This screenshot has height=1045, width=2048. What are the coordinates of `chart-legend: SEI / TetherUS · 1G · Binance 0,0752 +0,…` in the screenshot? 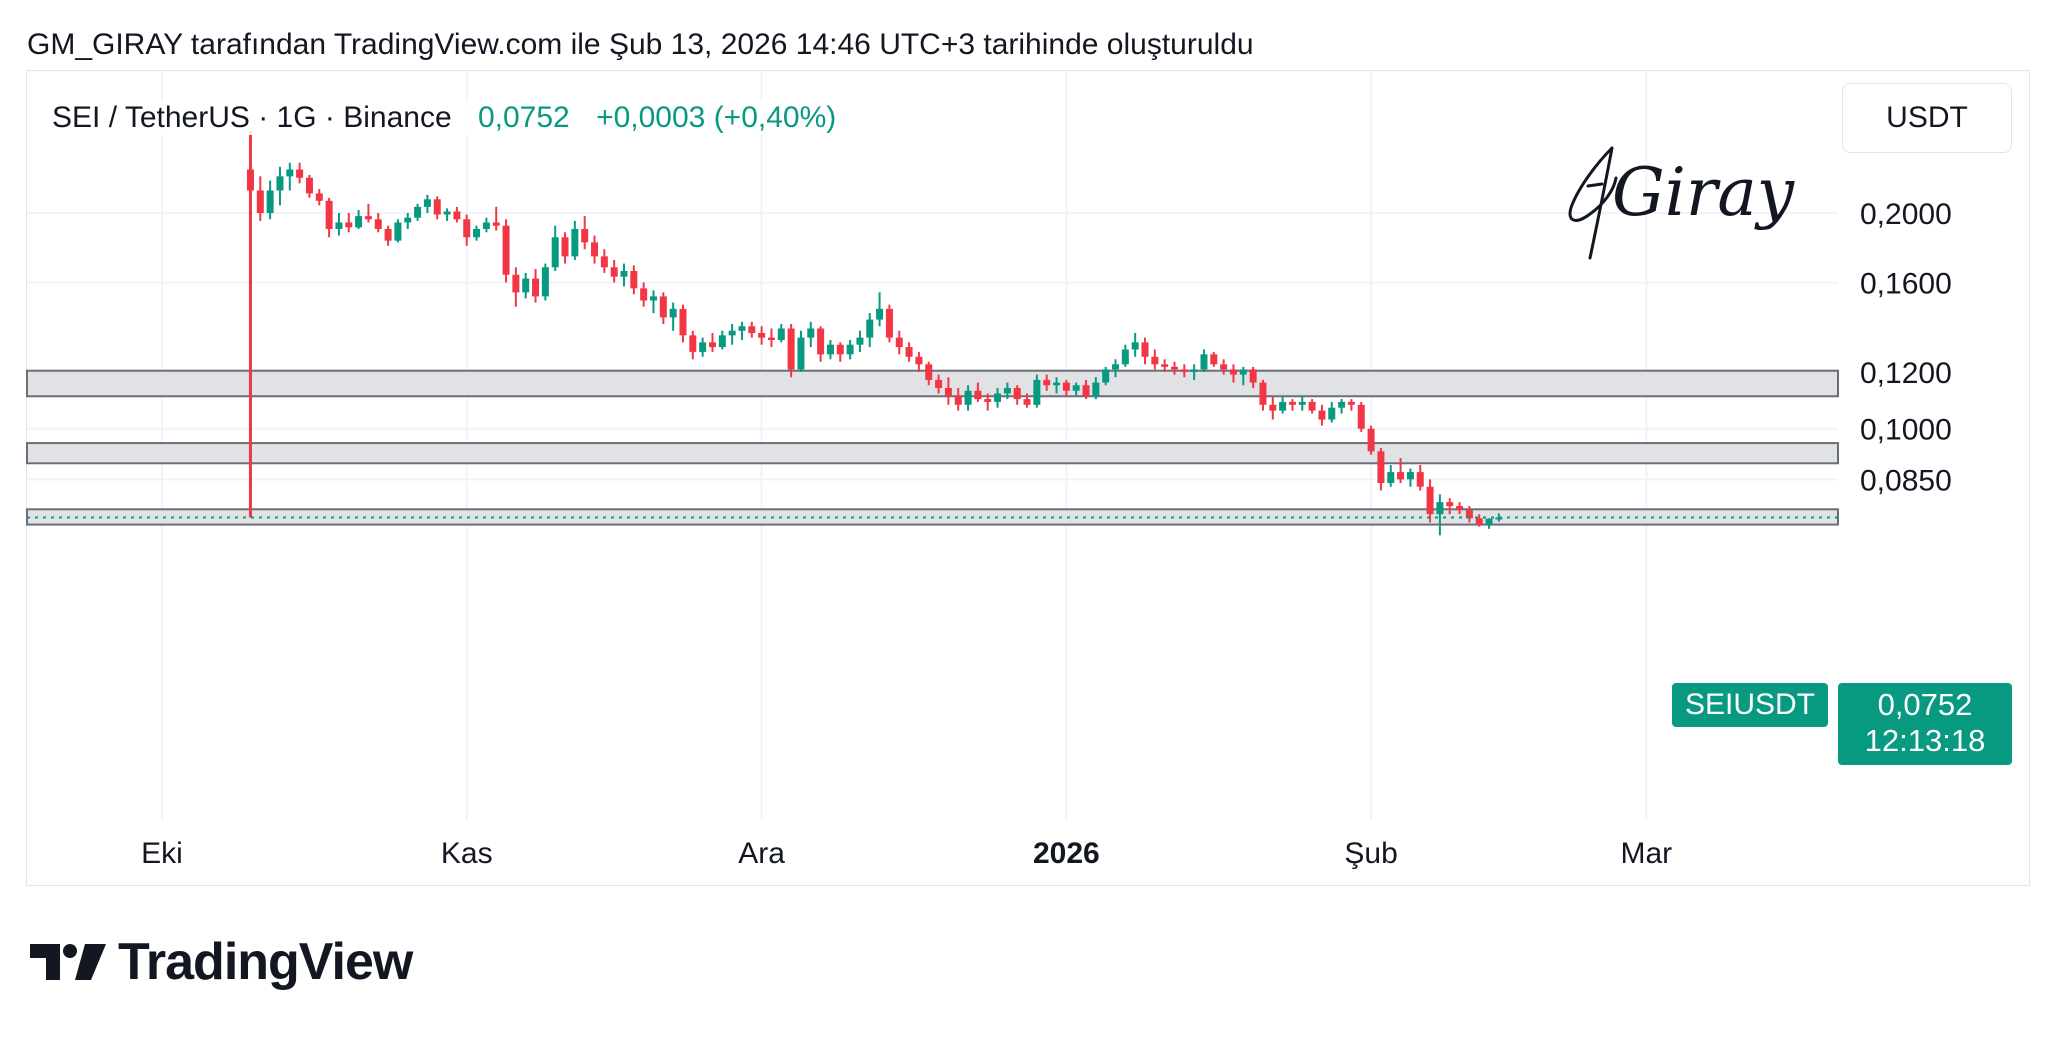 It's located at (444, 118).